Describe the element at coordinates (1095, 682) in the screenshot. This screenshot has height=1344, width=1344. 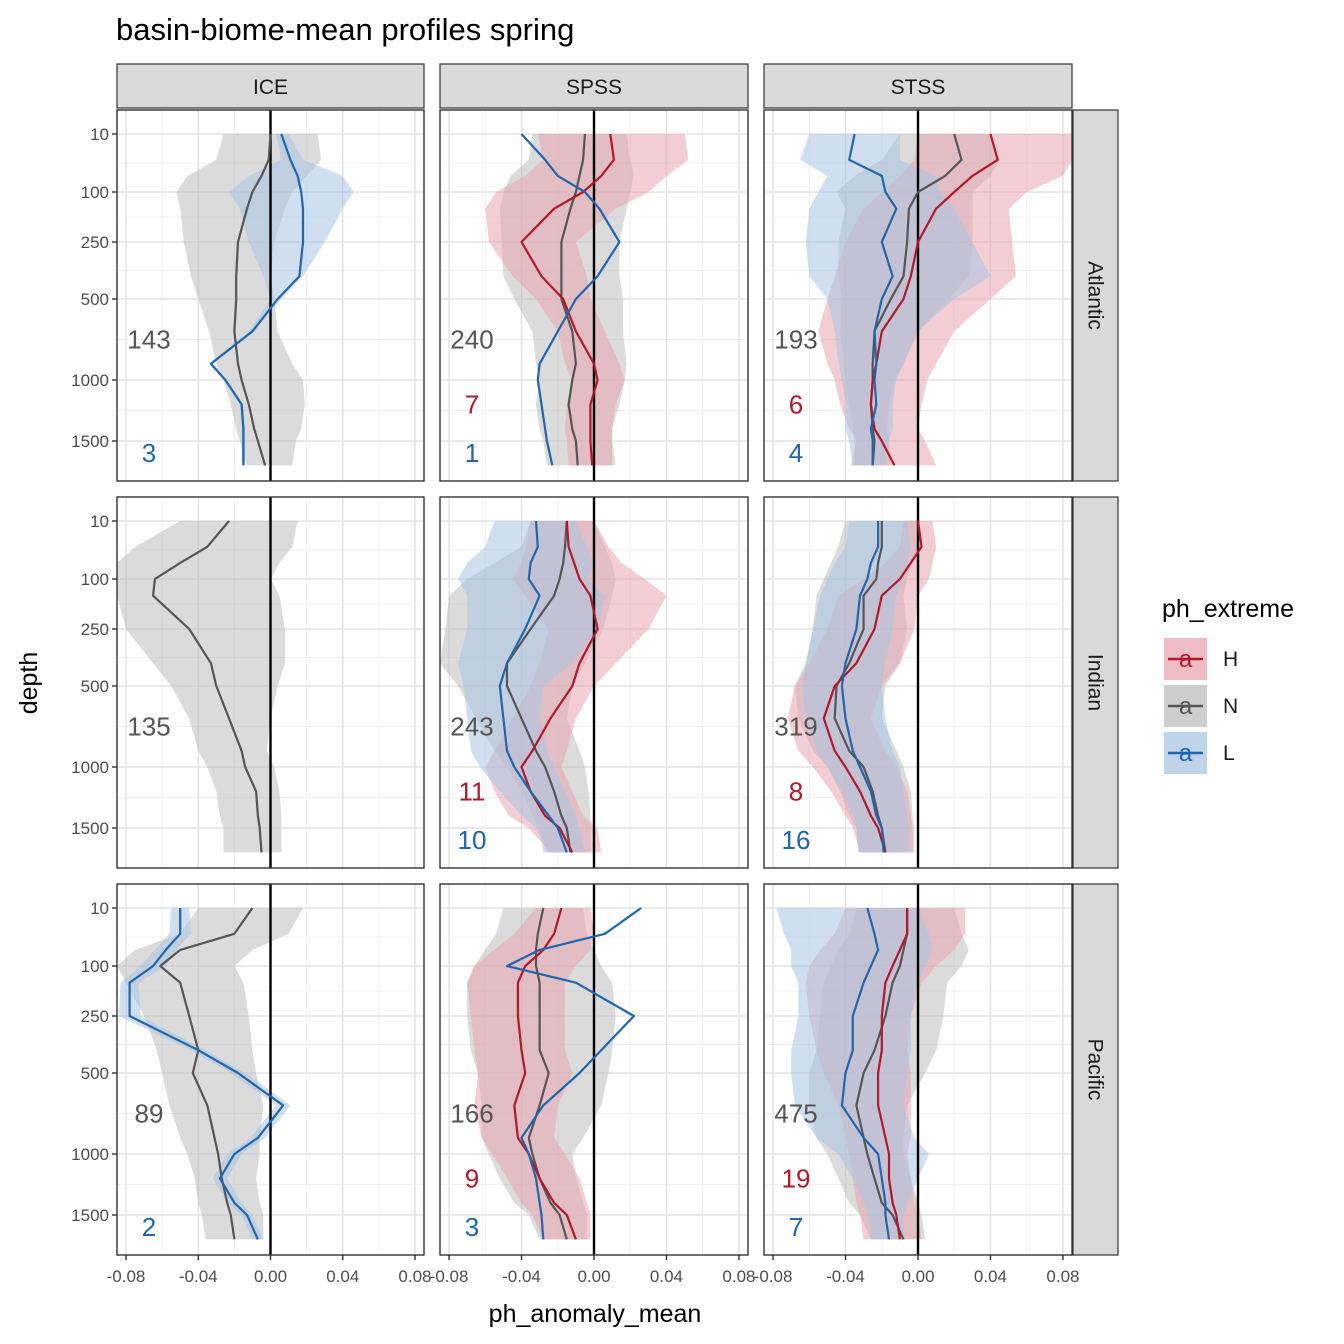
I see `facet-strip-indian` at that location.